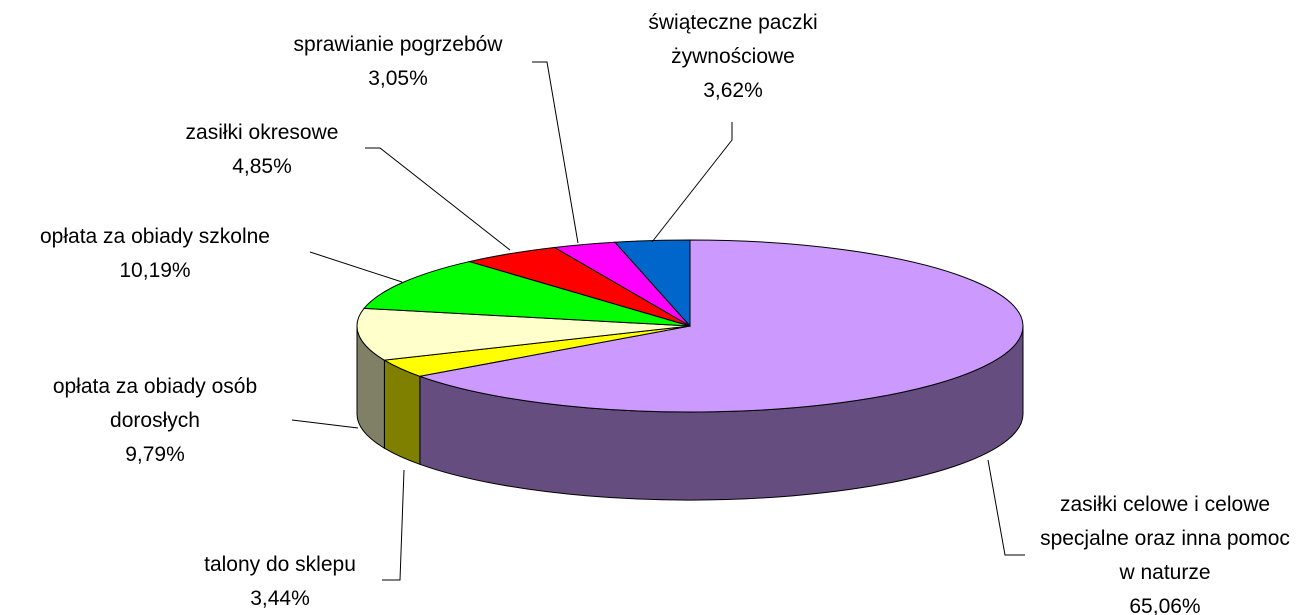 The height and width of the screenshot is (615, 1300). I want to click on category-label: opłata za obiady osób dorosłych, so click(155, 403).